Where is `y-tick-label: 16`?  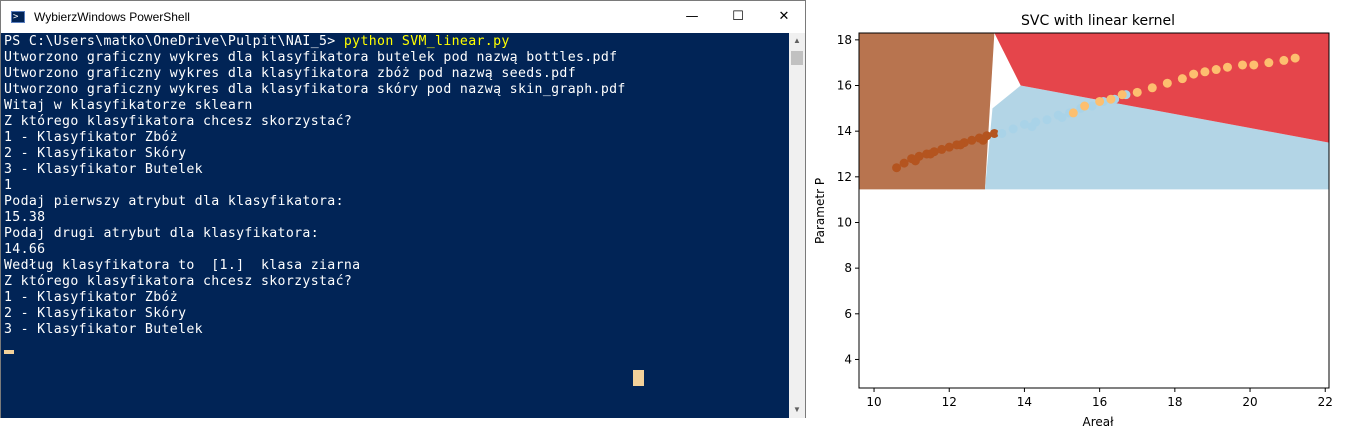 y-tick-label: 16 is located at coordinates (844, 86).